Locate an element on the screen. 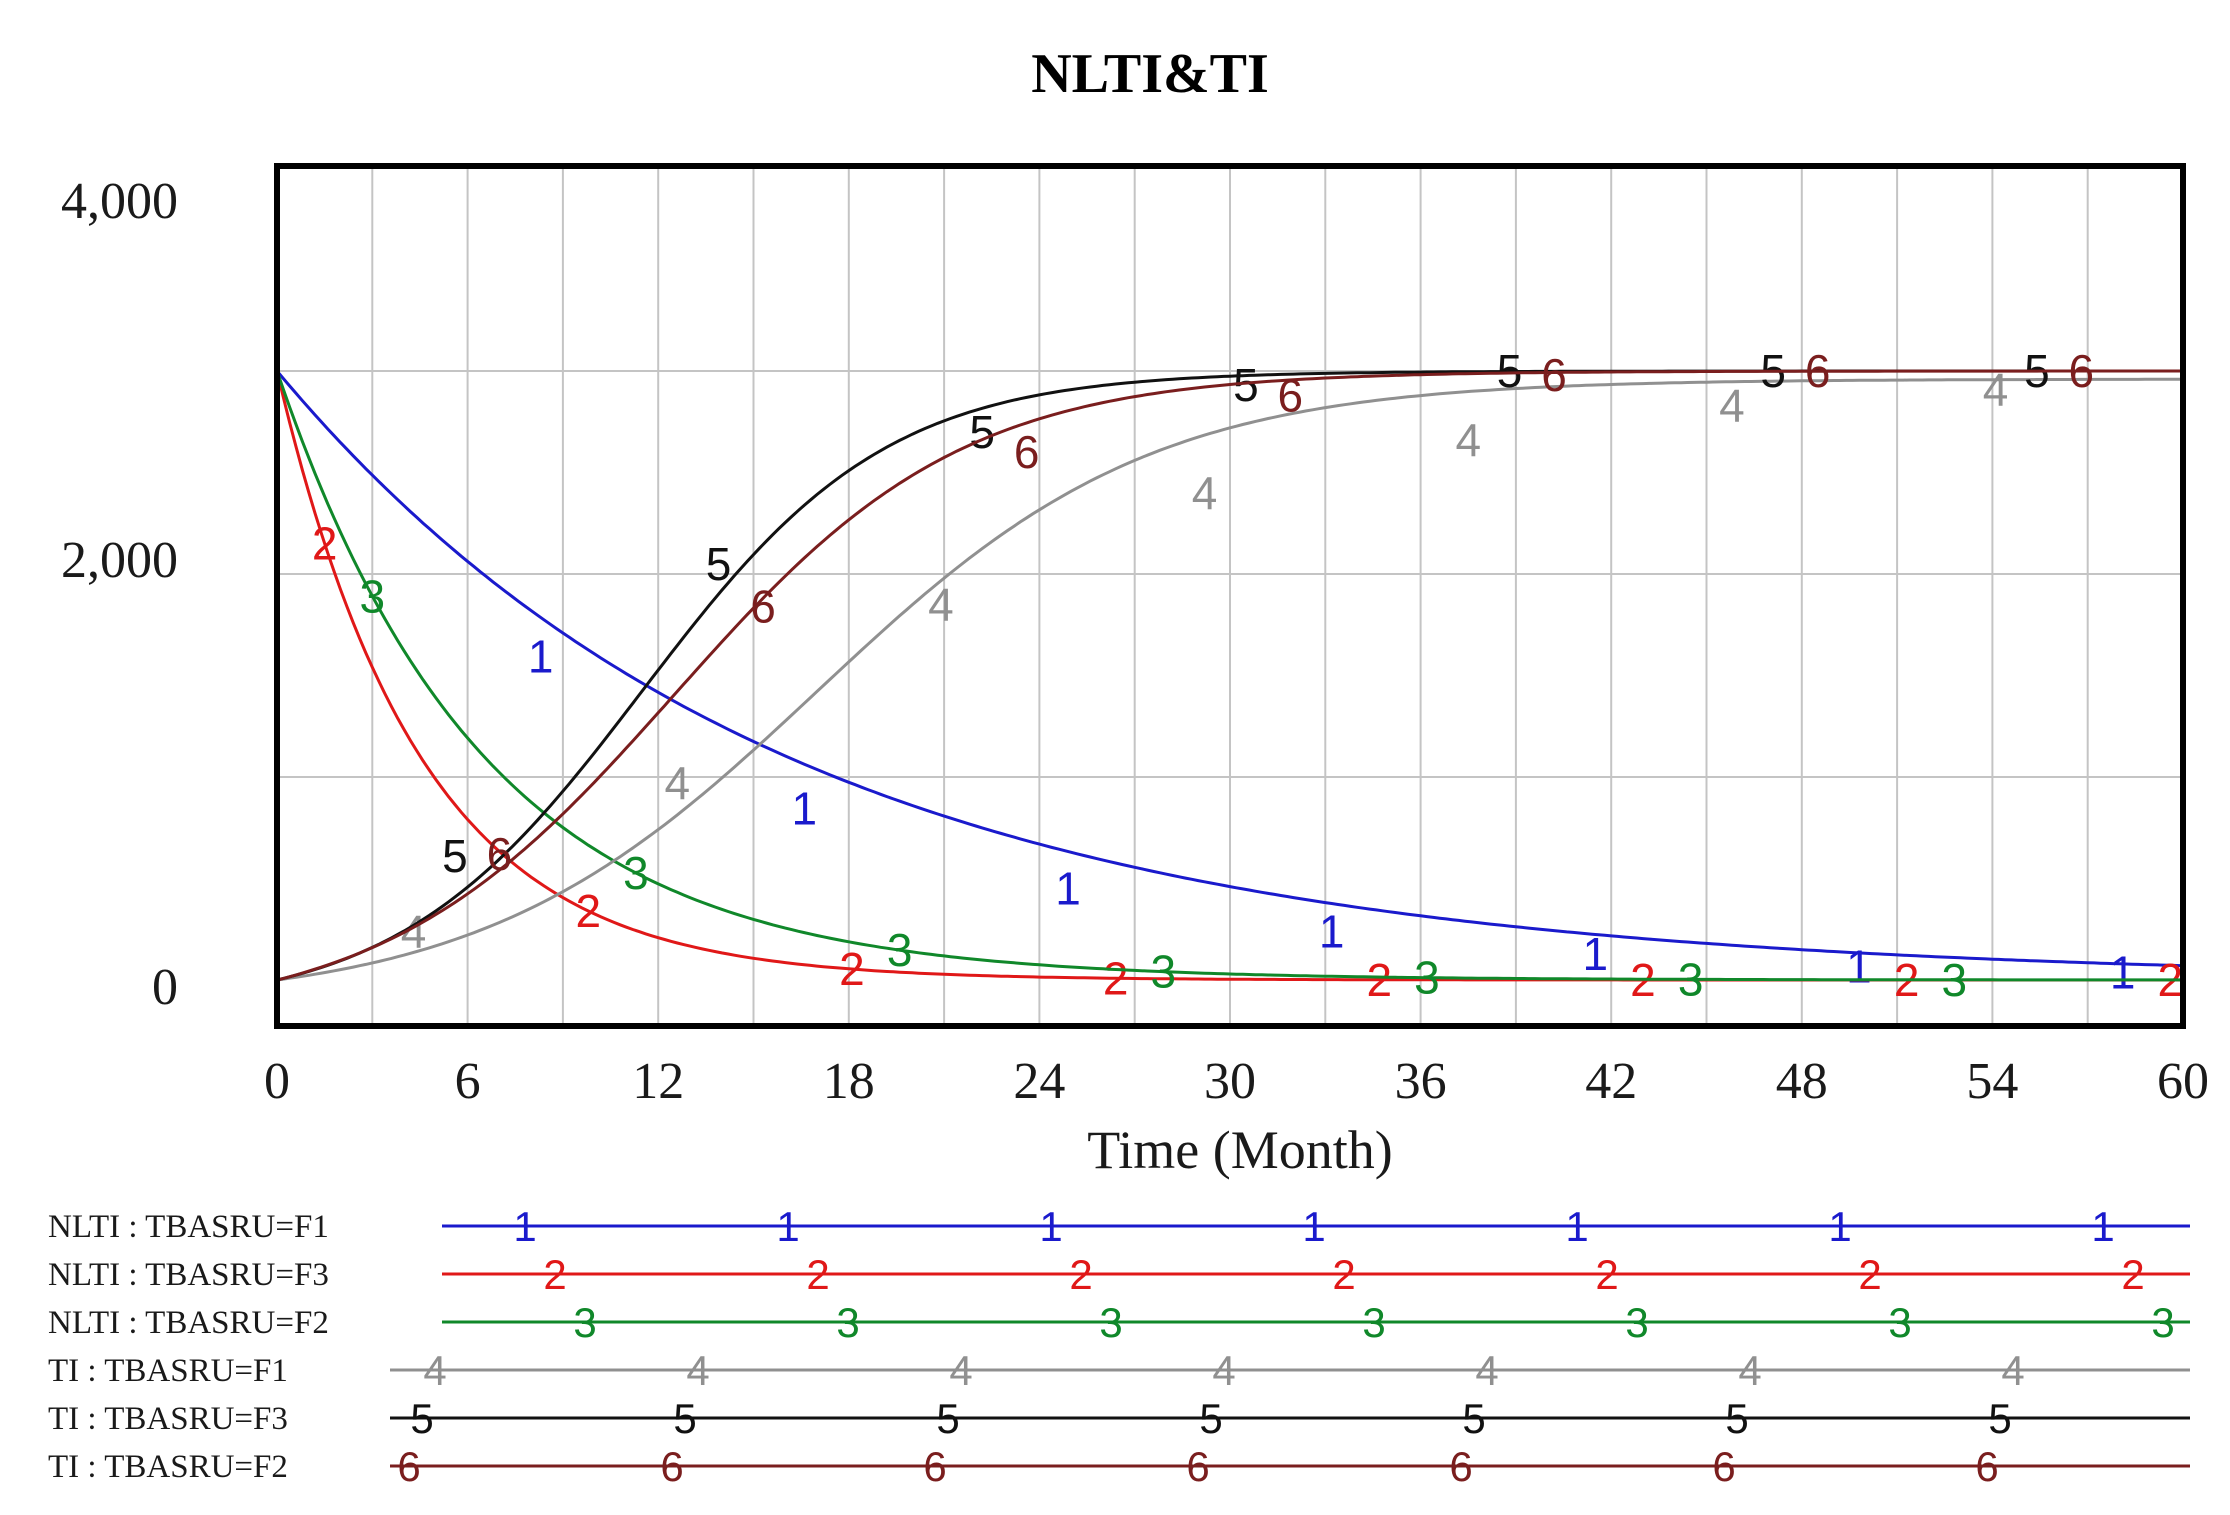 Image resolution: width=2230 pixels, height=1515 pixels. legend-label: NLTI : TBASRU=F2 is located at coordinates (188, 1323).